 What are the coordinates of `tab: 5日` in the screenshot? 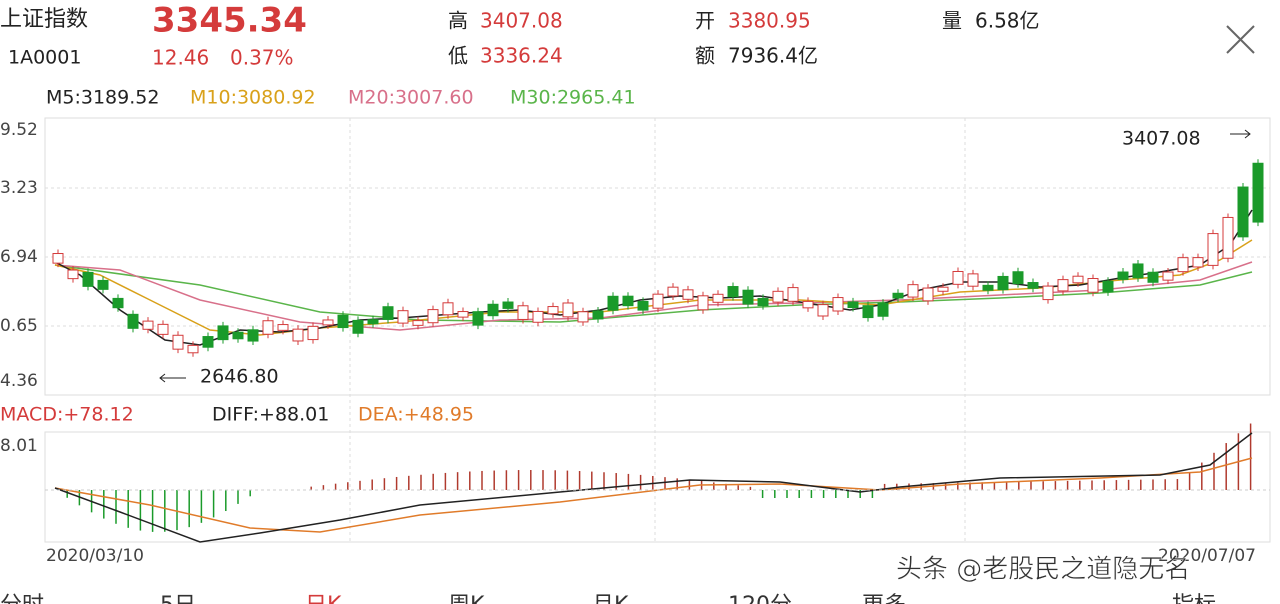 It's located at (178, 598).